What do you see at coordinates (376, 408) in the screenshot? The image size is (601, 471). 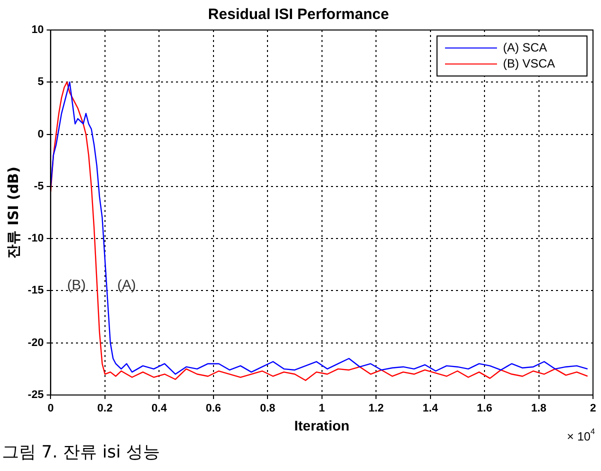 I see `x-tick-label: 1.2` at bounding box center [376, 408].